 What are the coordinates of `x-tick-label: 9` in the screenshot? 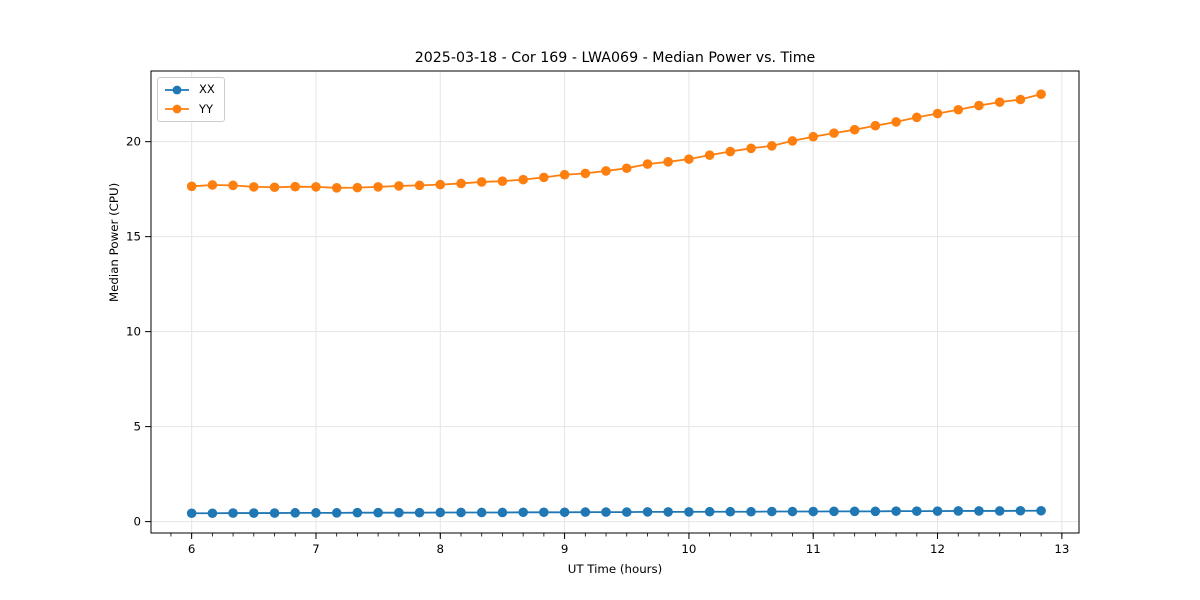 It's located at (565, 549).